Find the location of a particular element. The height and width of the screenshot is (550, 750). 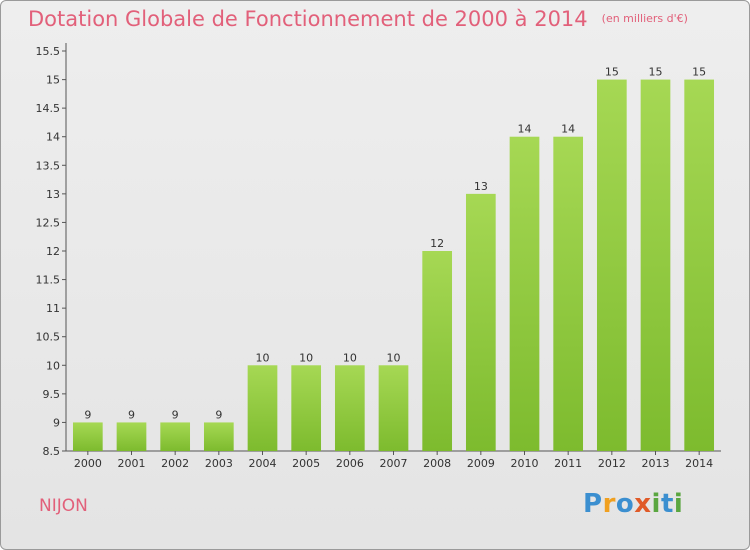

x-tick-label: 2002 is located at coordinates (175, 463).